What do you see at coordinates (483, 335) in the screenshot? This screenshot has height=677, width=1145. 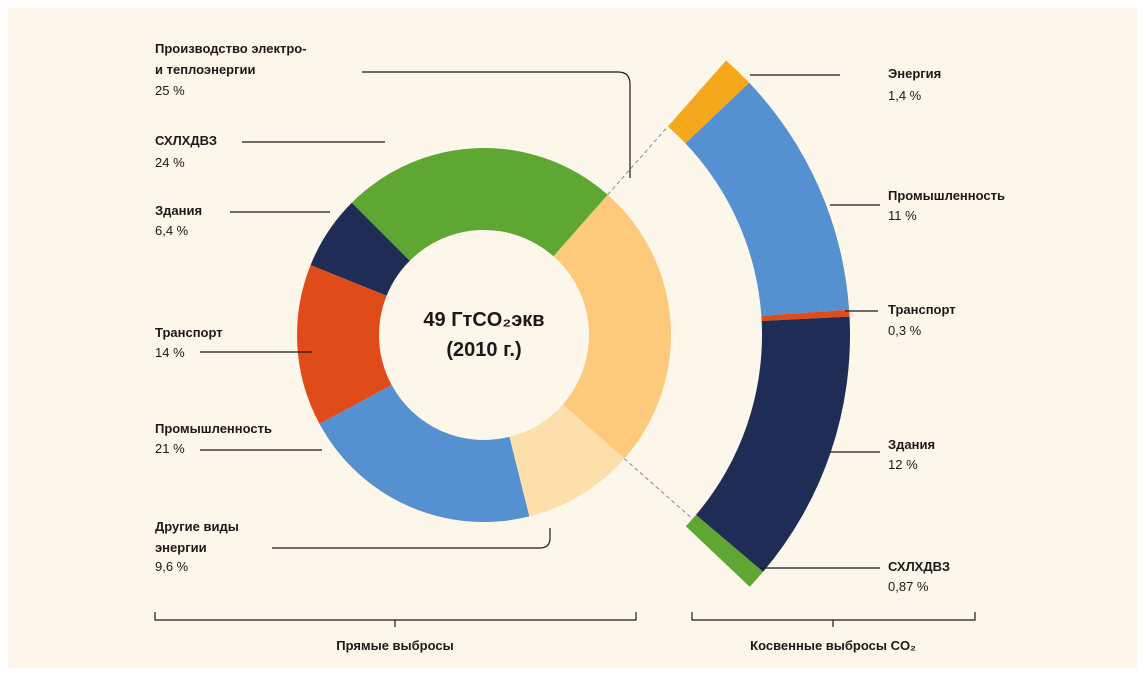 I see `center-label: 49 ГтCO₂экв (2010 г.)` at bounding box center [483, 335].